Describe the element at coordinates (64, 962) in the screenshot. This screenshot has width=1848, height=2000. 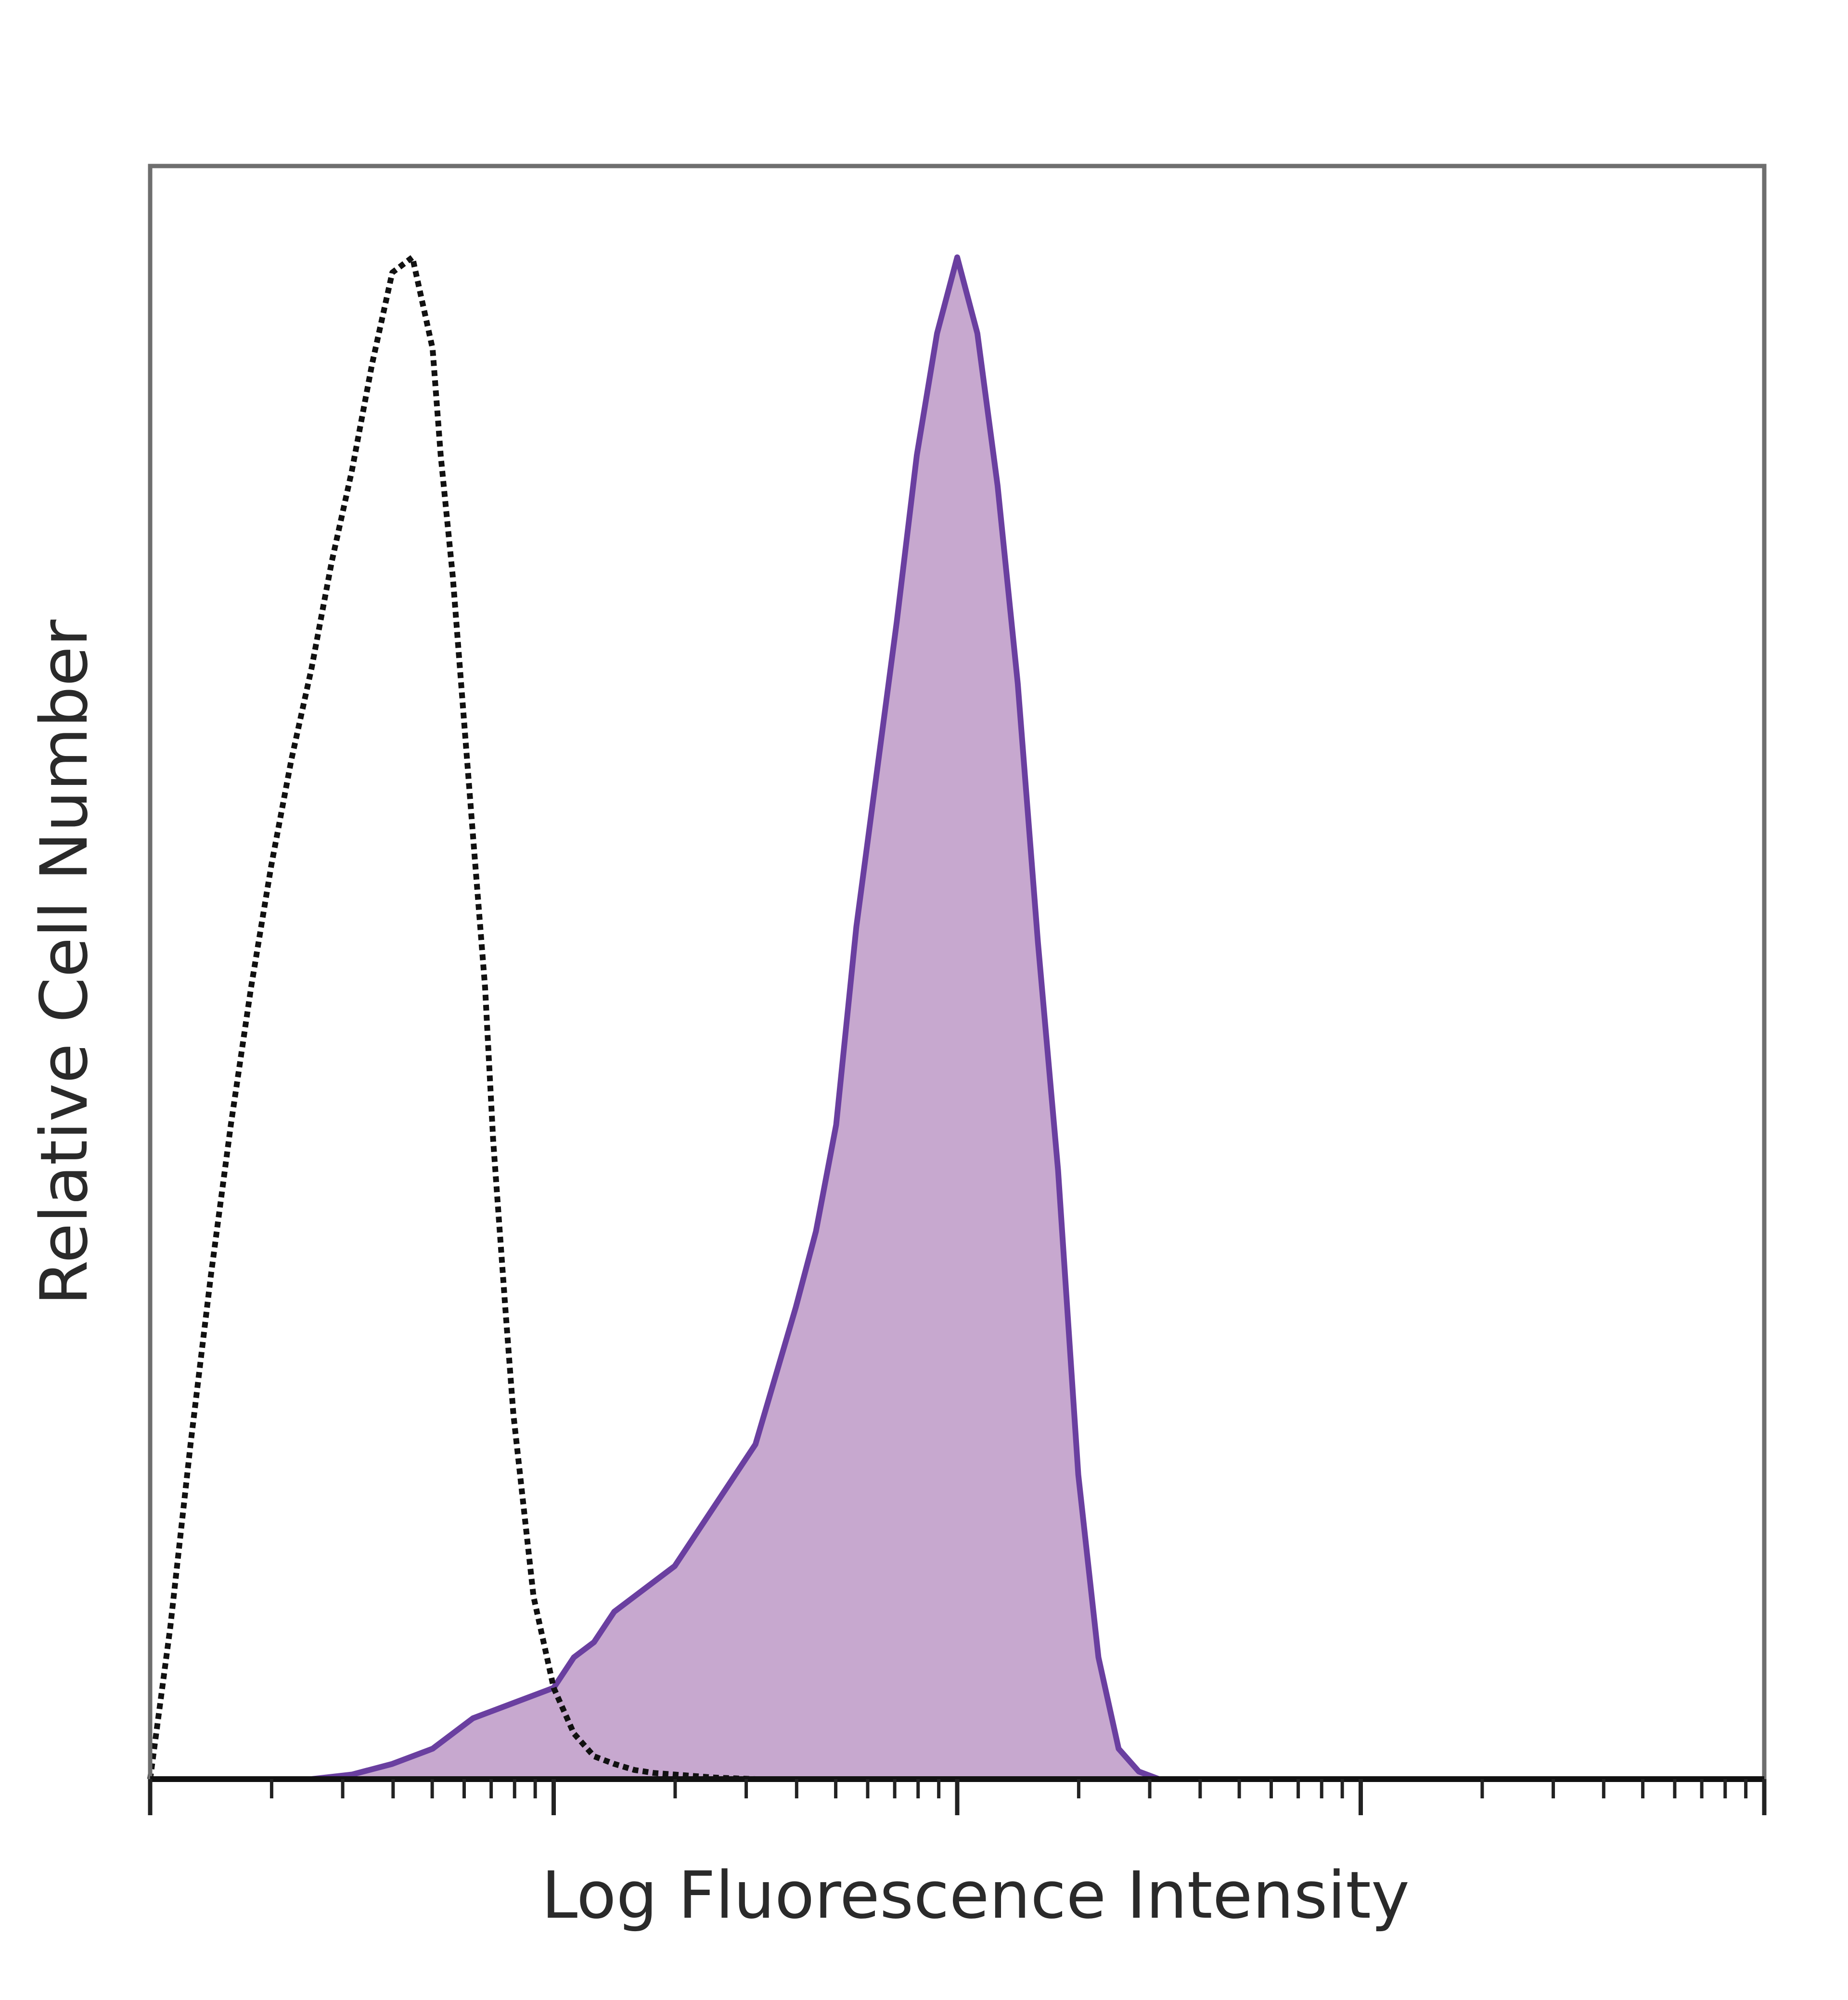
I see `y-axis-label: Relative Cell Number` at that location.